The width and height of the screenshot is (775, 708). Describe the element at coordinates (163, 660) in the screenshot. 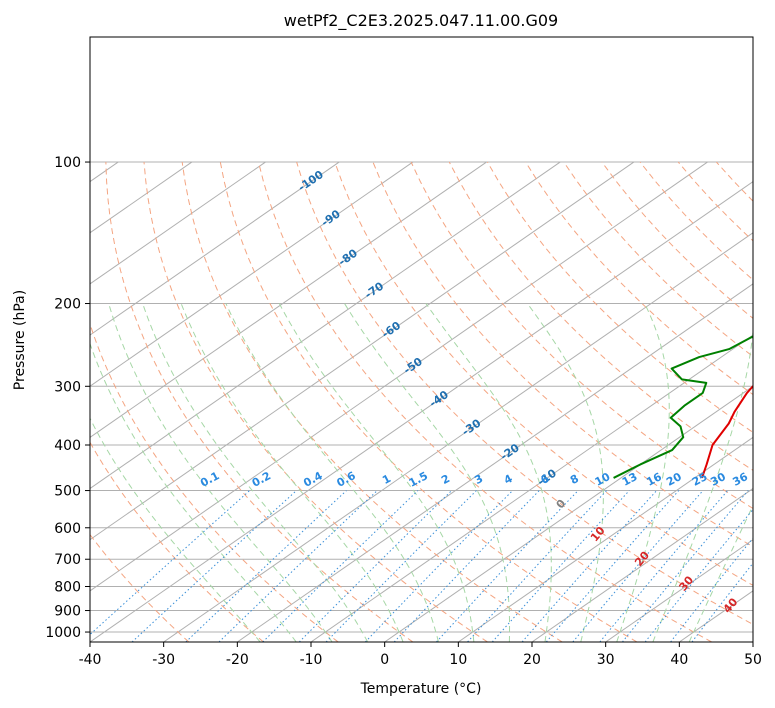

I see `x-tick-label: -30` at that location.